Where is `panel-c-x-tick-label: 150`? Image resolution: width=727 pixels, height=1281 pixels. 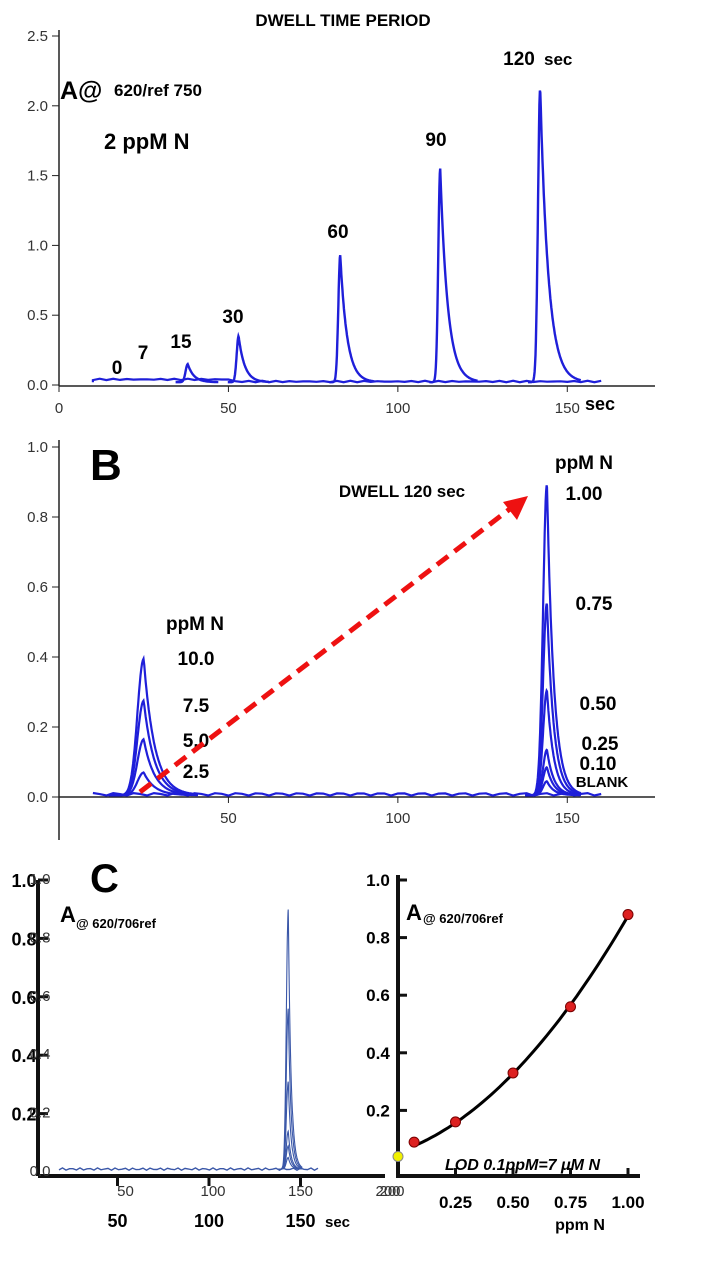
panel-c-x-tick-label: 150 is located at coordinates (300, 1221).